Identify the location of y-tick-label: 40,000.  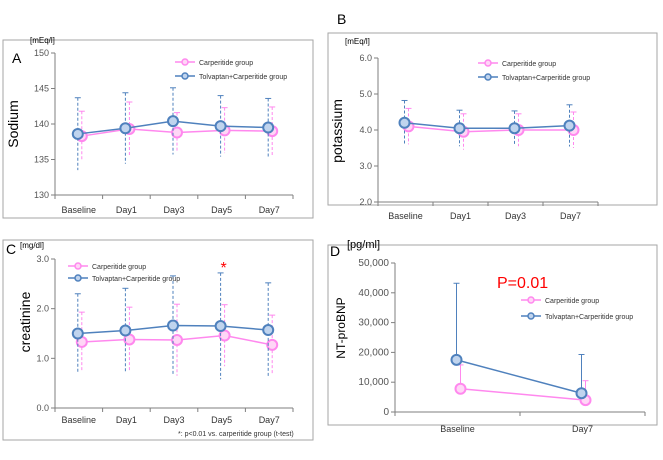
(373, 293).